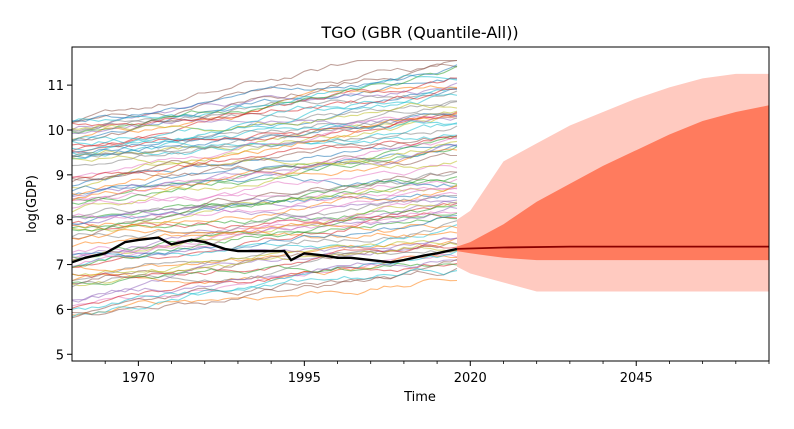  What do you see at coordinates (138, 378) in the screenshot?
I see `x-tick-label: 1970` at bounding box center [138, 378].